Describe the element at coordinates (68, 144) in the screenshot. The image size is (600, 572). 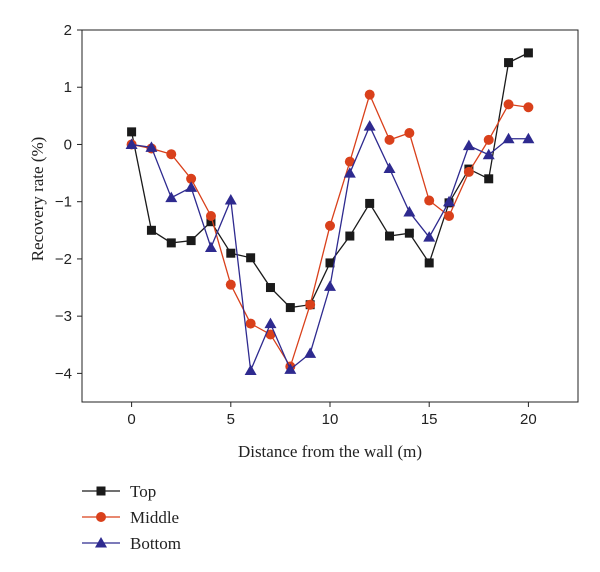
I see `y-tick-label: 0` at that location.